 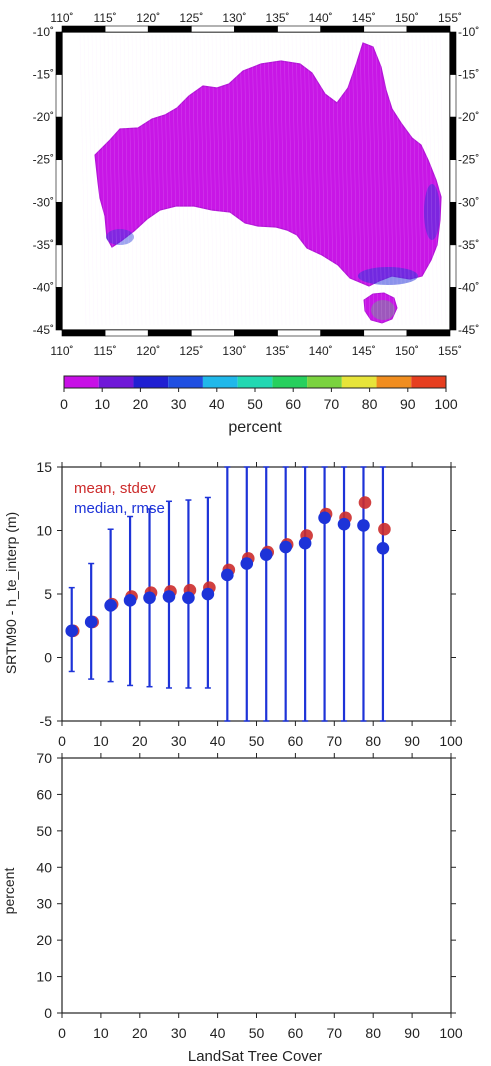 I want to click on colorbar-label: percent, so click(x=255, y=427).